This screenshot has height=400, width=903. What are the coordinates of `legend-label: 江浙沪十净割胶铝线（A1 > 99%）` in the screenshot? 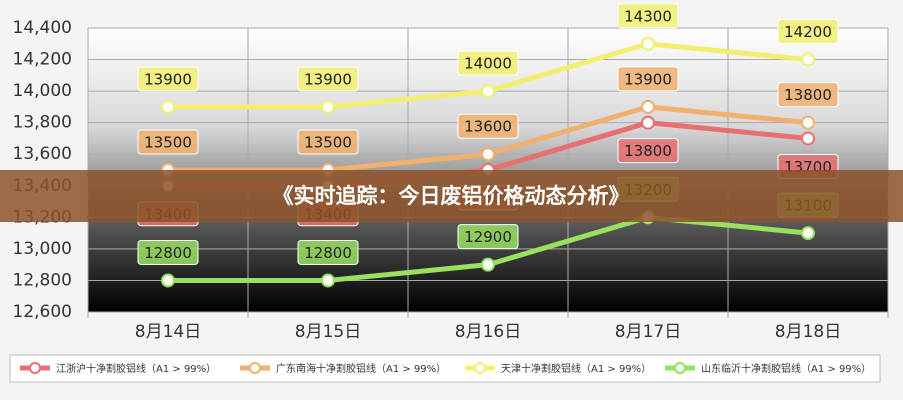 It's located at (136, 368).